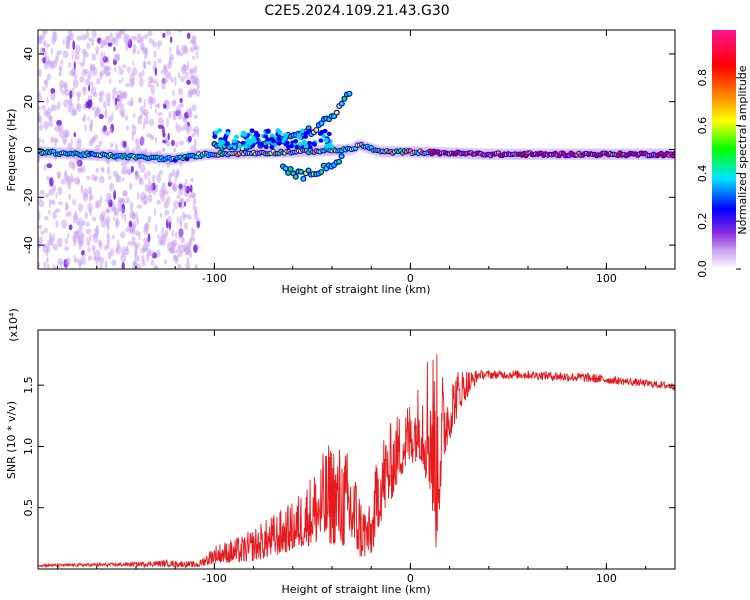  I want to click on colorbar-ticks: 0.0 0.2 0.4 0.6 0.8, so click(718, 173).